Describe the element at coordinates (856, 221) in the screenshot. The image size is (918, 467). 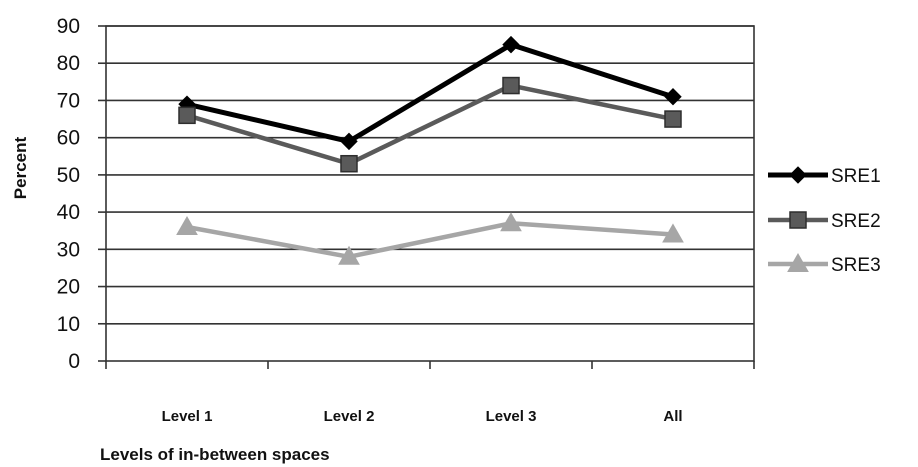
I see `legend-label: SRE2` at that location.